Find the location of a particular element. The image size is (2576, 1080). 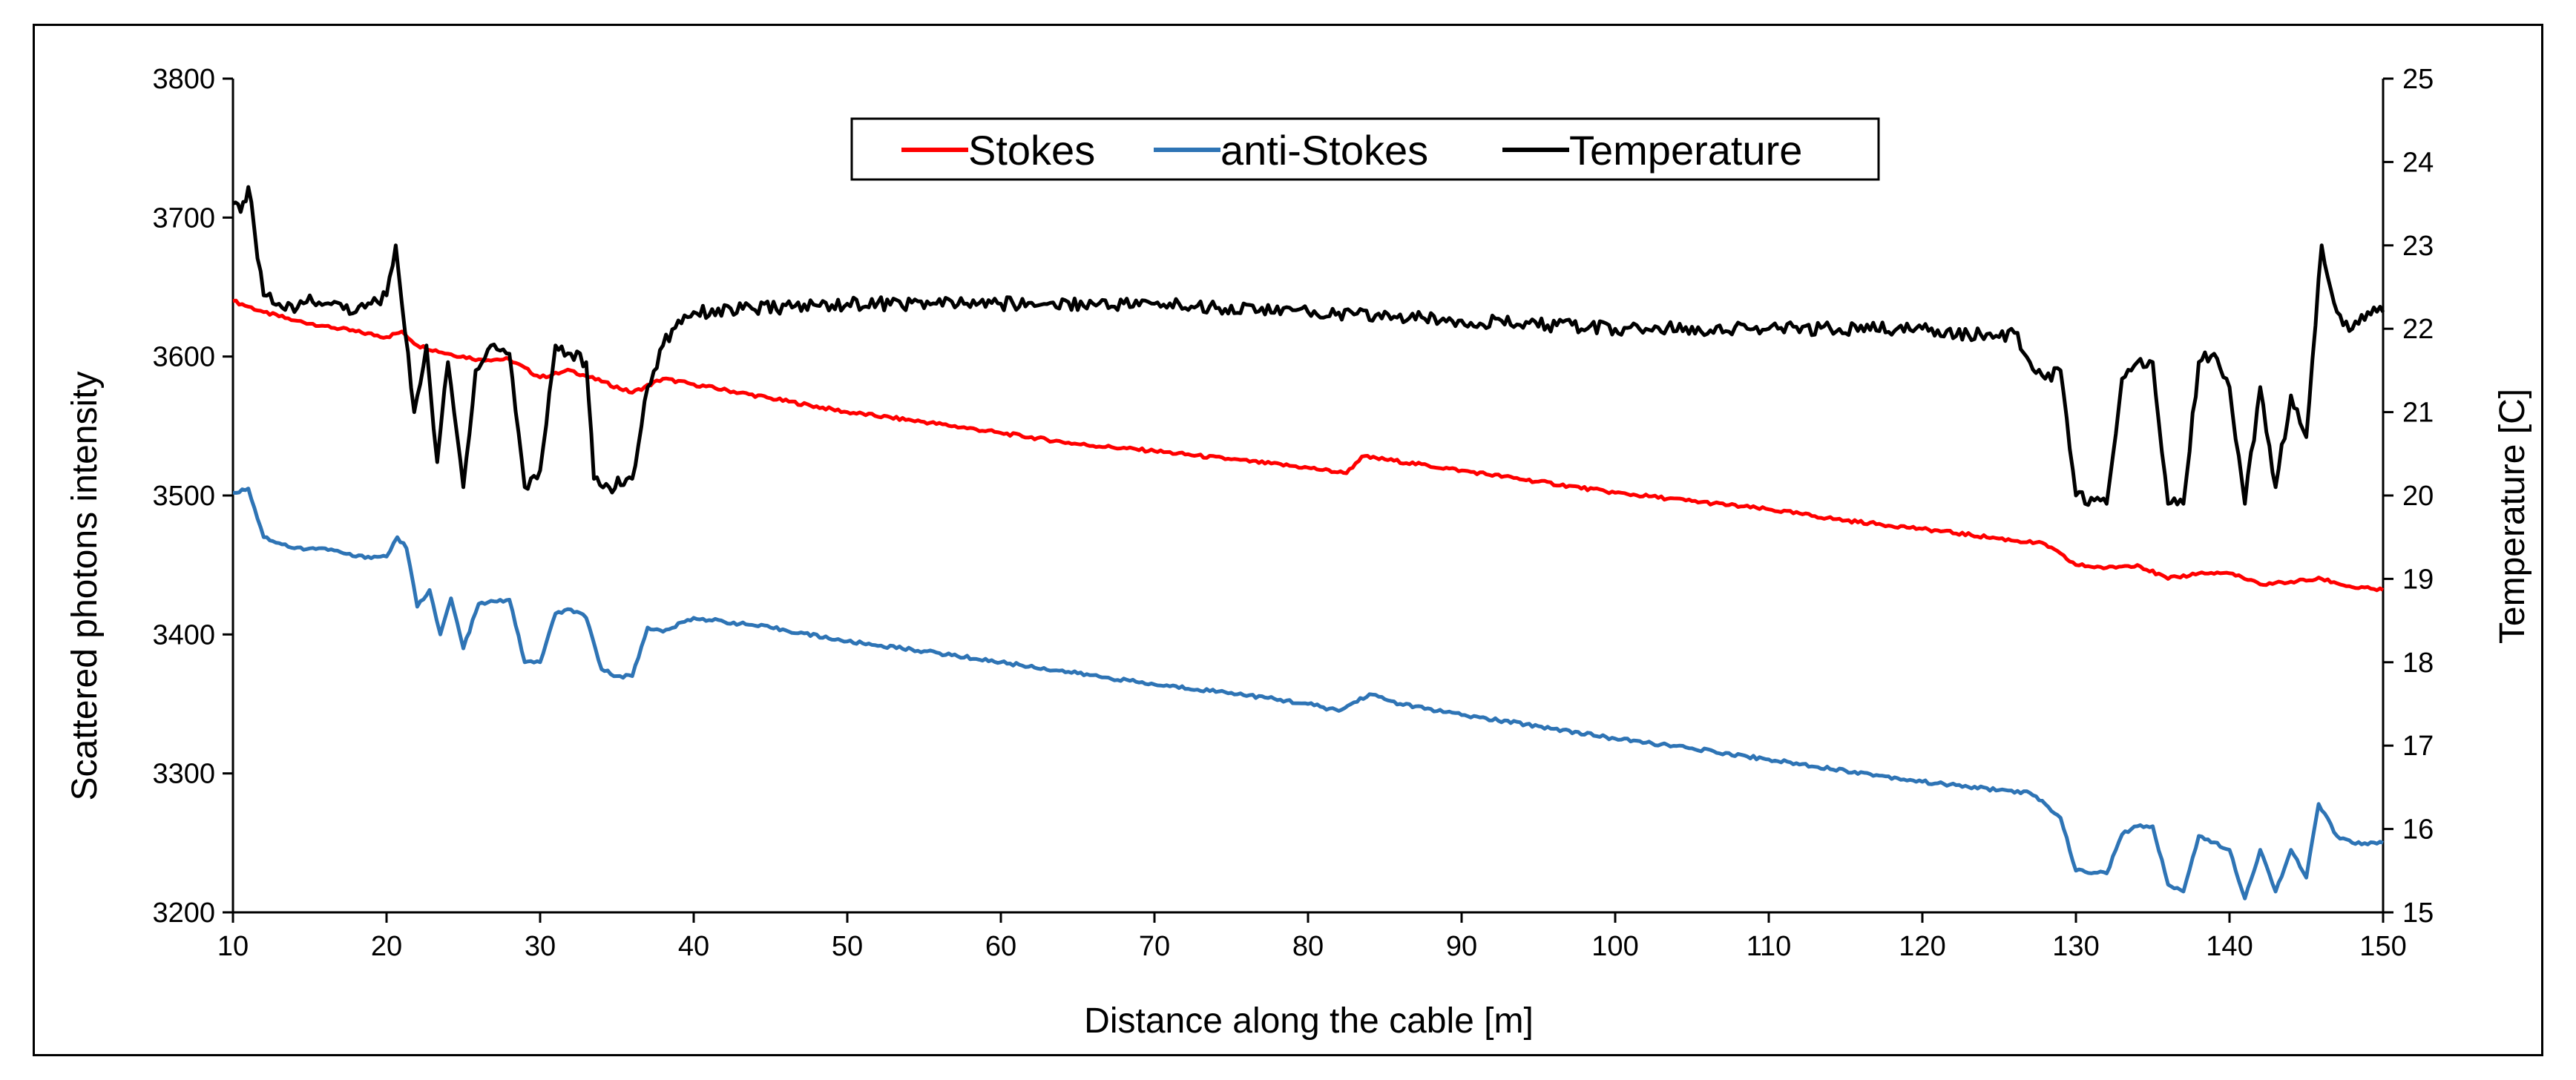

legend-label-temperature: Temperature is located at coordinates (1685, 150).